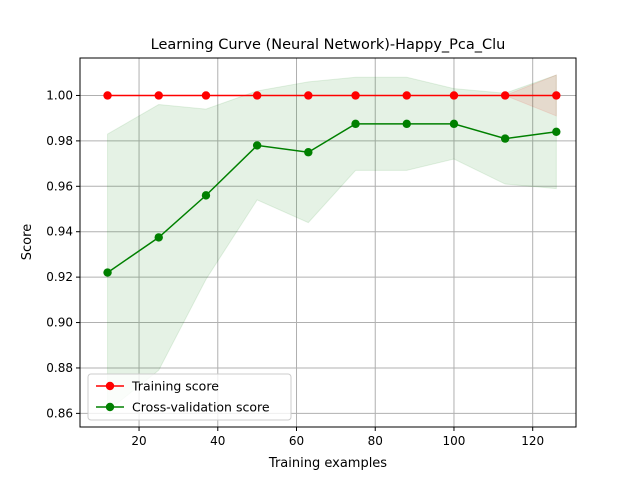 The image size is (640, 480). I want to click on y-tick-label-1: 0.88, so click(59, 368).